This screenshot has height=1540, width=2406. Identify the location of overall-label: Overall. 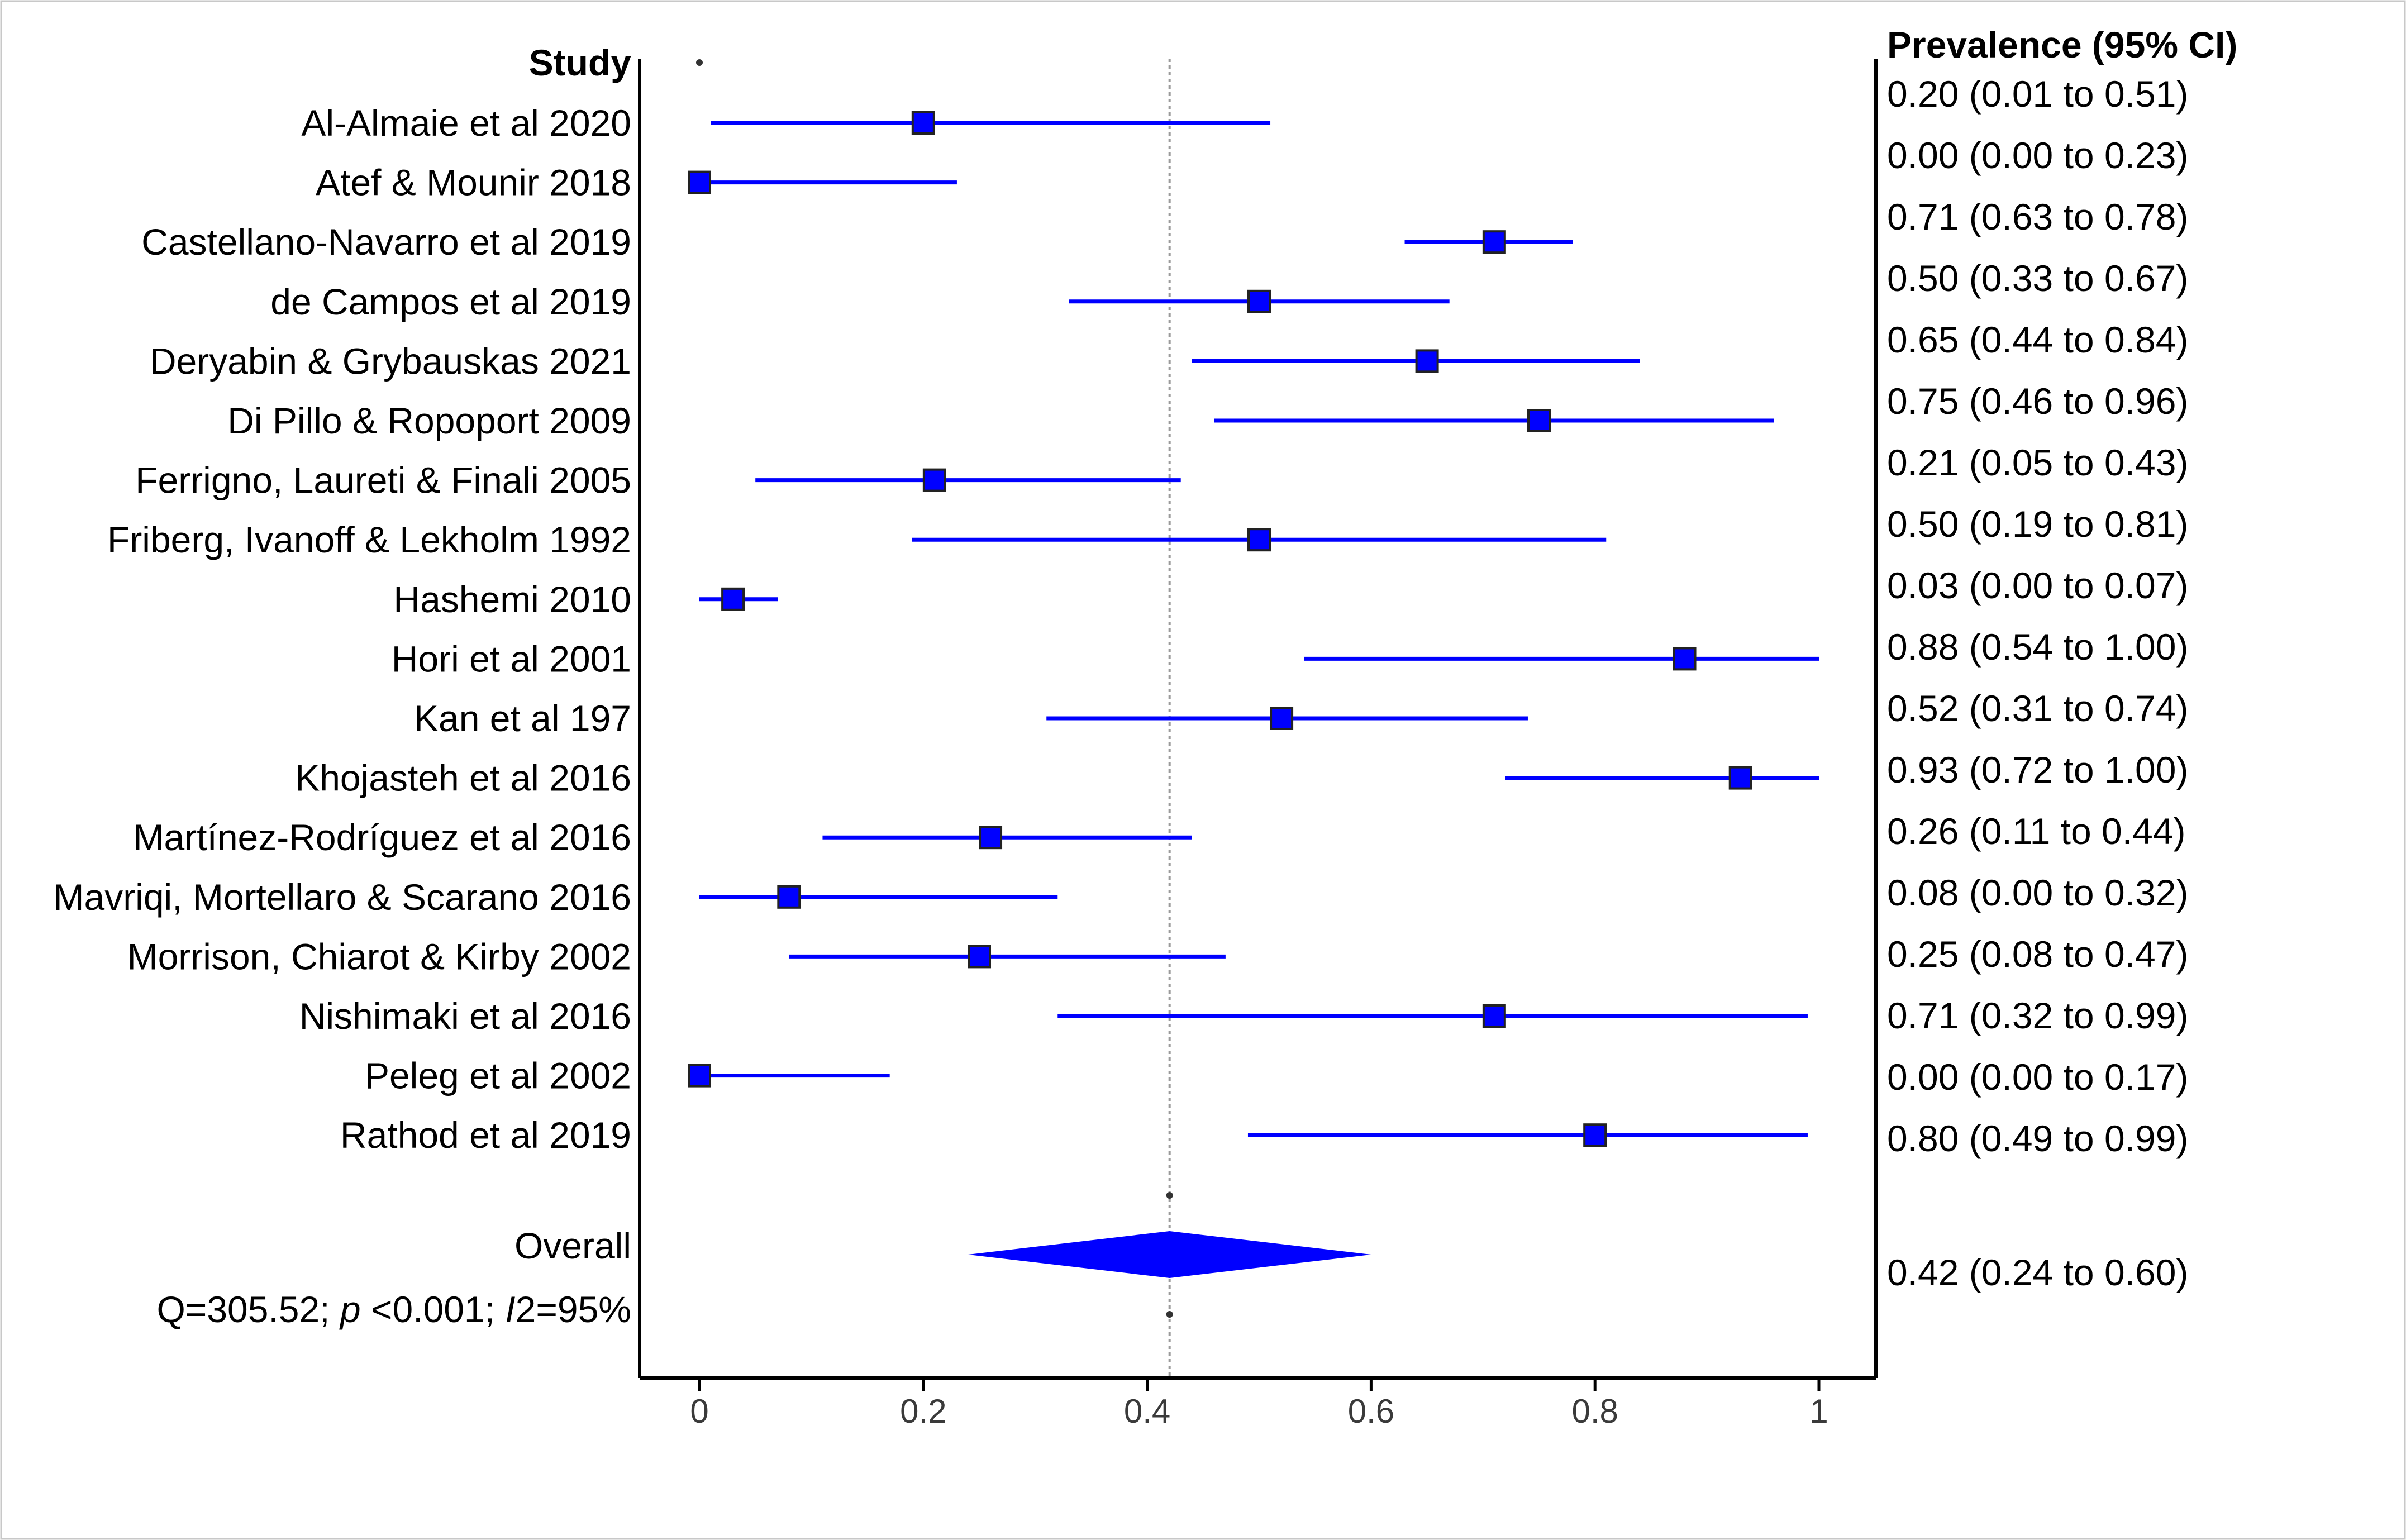
(572, 1245).